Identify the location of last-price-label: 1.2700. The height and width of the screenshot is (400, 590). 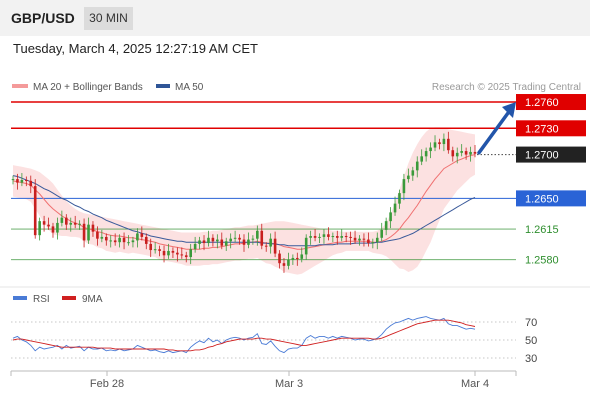
(542, 156).